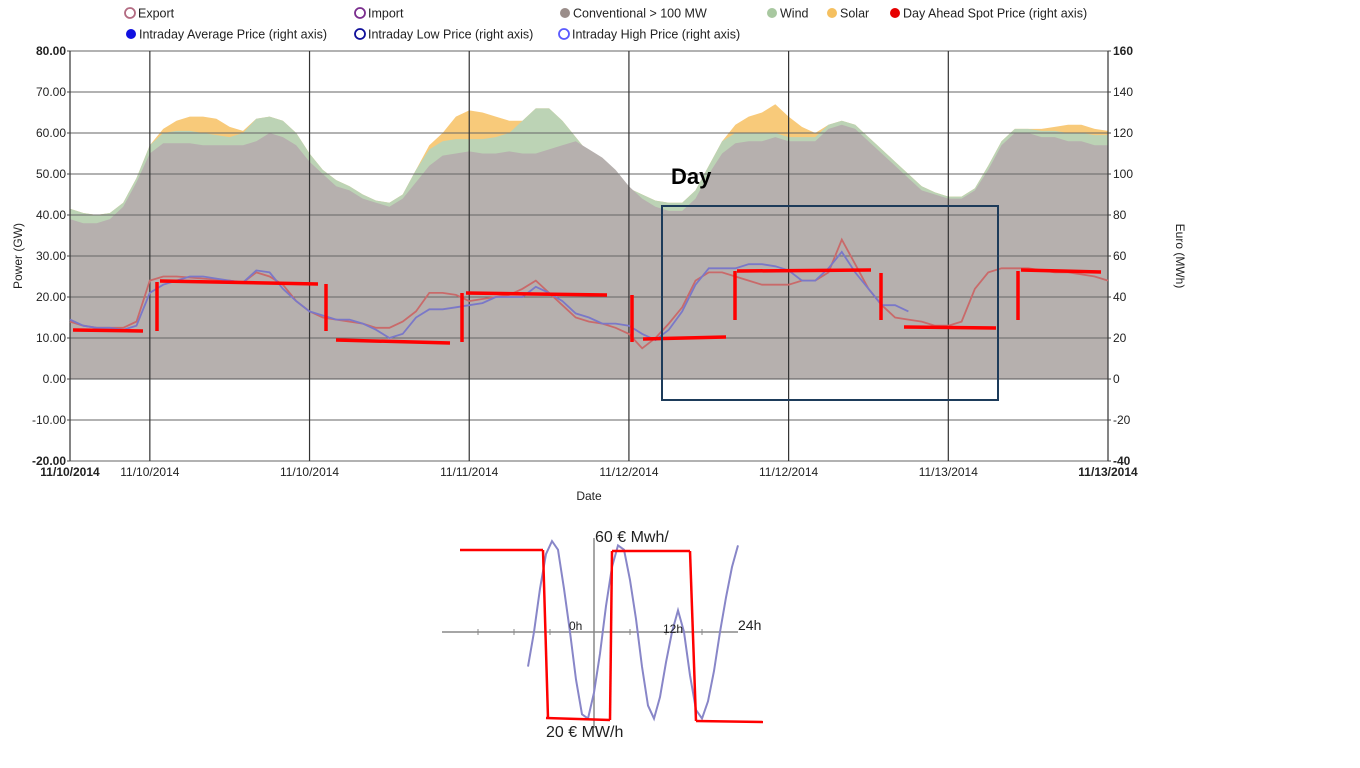  I want to click on legend-item: Conventional > 100 MW, so click(633, 14).